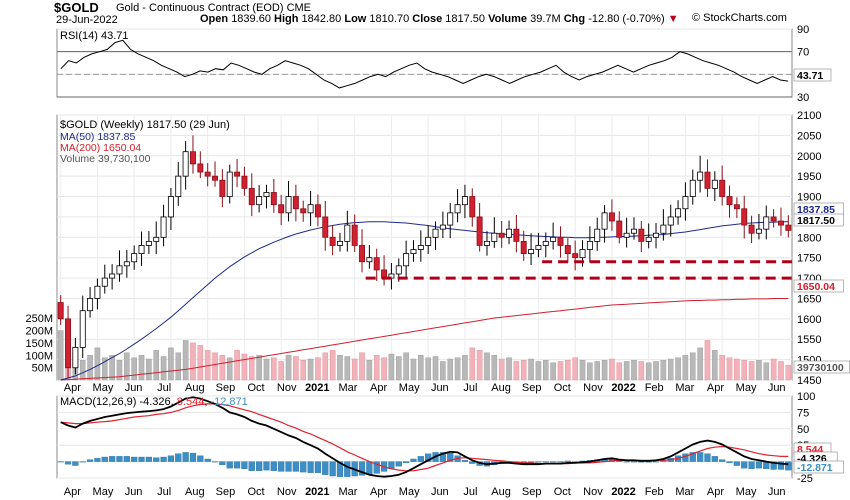 Image resolution: width=850 pixels, height=500 pixels. Describe the element at coordinates (805, 479) in the screenshot. I see `macd-tick-label: -25` at that location.